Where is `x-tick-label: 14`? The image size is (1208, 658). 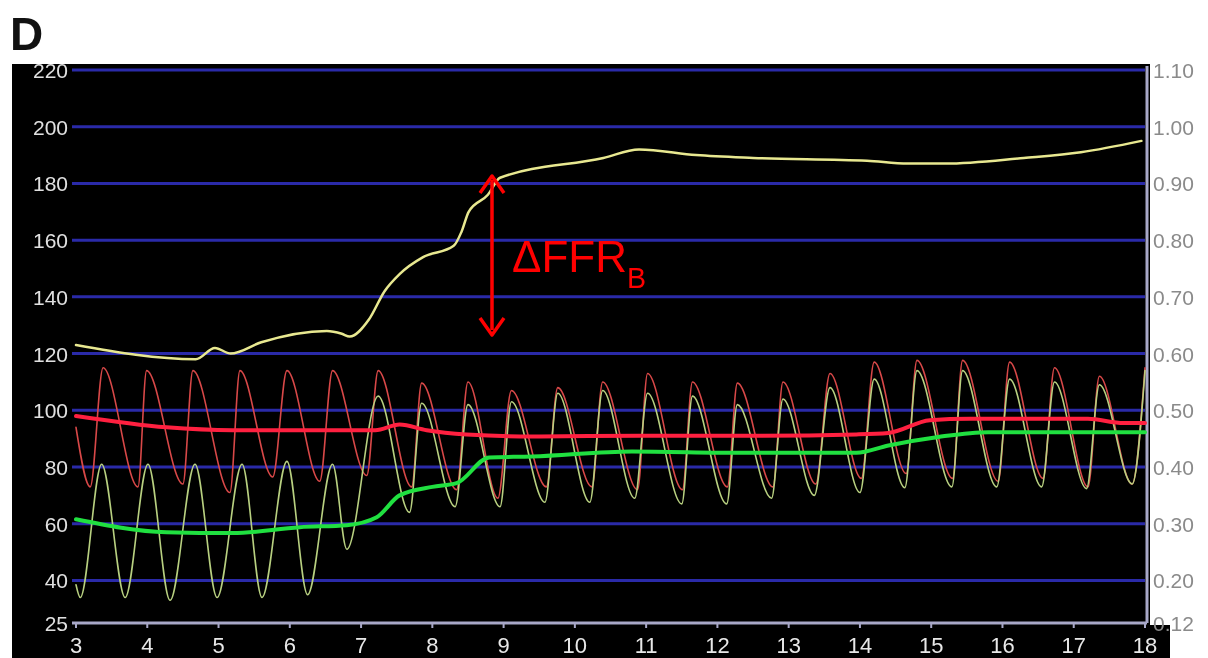 x-tick-label: 14 is located at coordinates (860, 645).